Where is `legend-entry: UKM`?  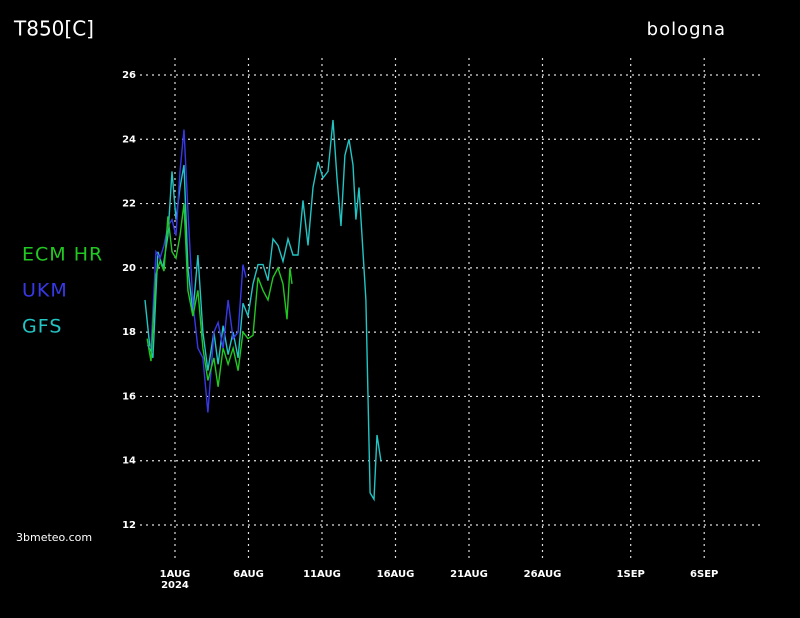 legend-entry: UKM is located at coordinates (45, 291).